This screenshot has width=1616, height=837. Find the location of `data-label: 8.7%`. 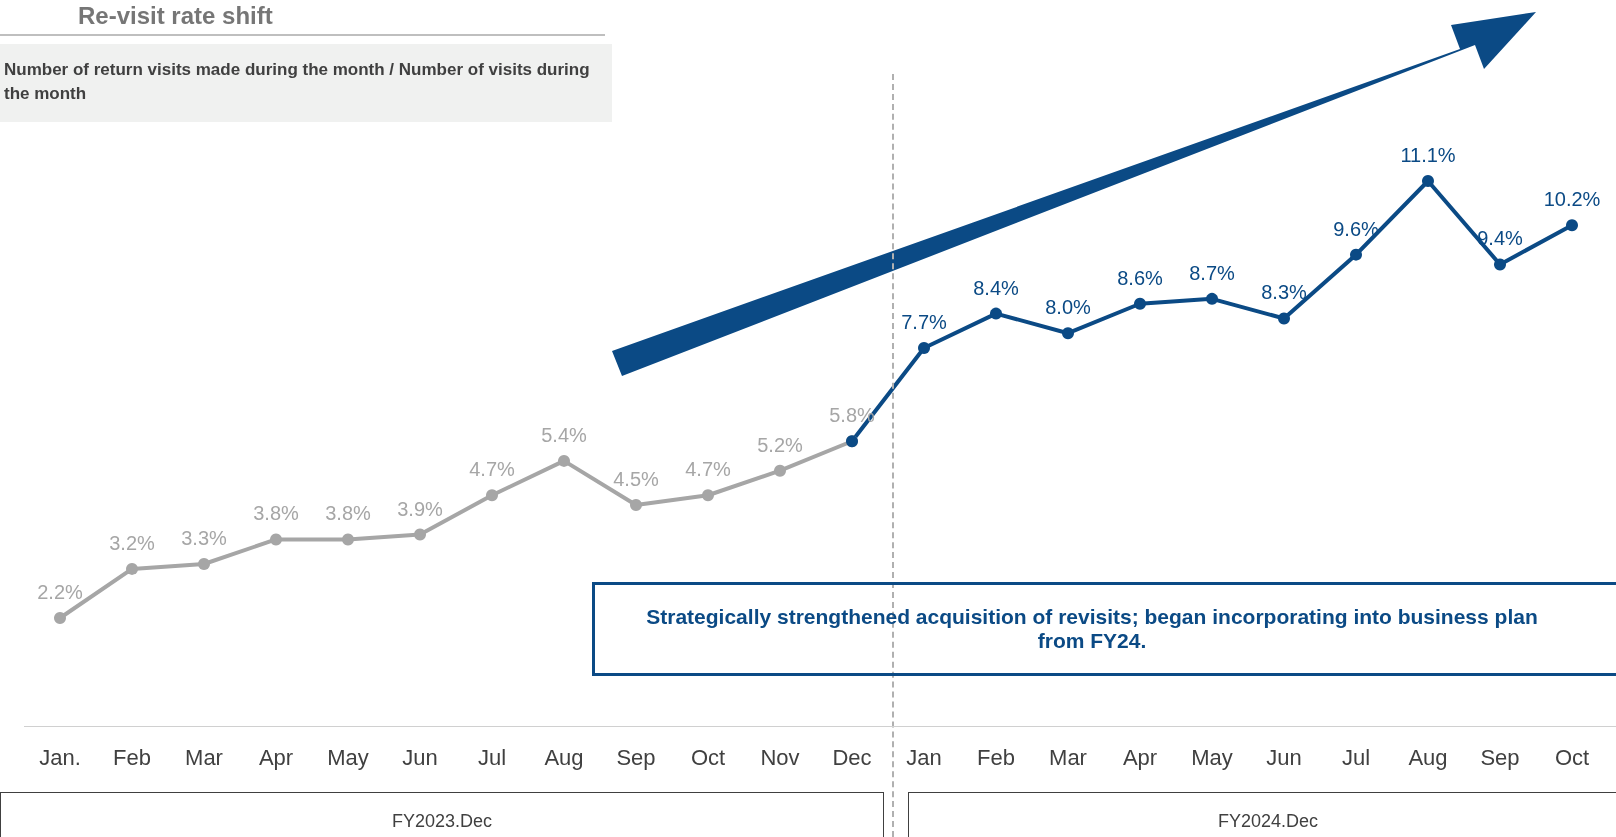

data-label: 8.7% is located at coordinates (1212, 272).